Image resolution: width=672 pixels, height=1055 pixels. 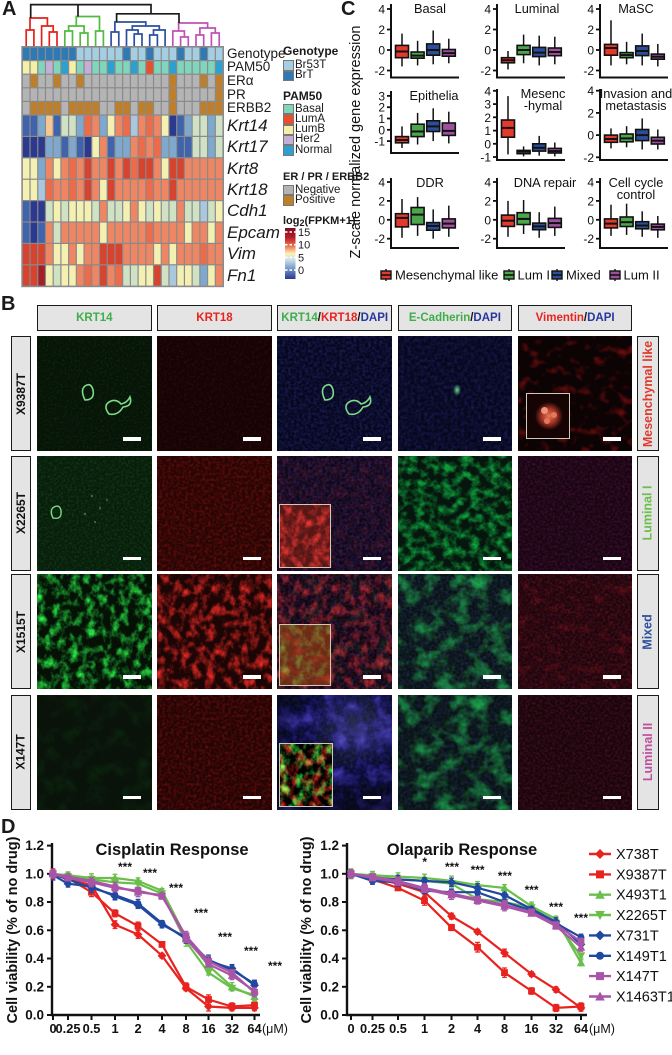 What do you see at coordinates (637, 977) in the screenshot?
I see `svg-text: X147T` at bounding box center [637, 977].